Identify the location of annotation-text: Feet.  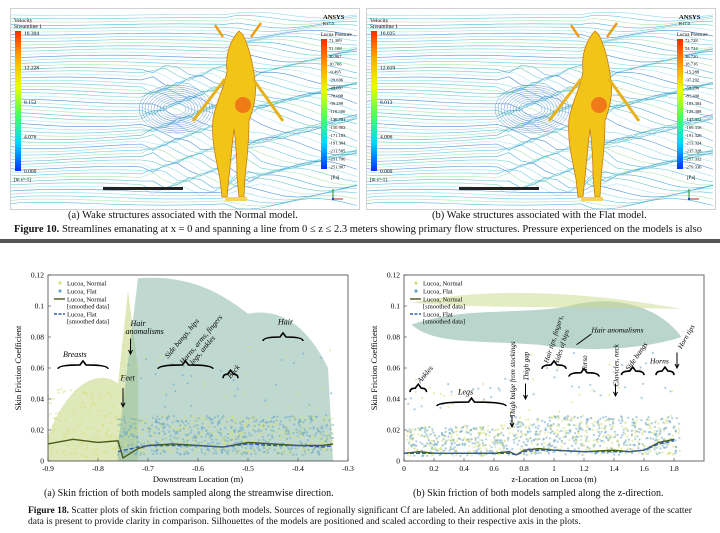
(128, 377).